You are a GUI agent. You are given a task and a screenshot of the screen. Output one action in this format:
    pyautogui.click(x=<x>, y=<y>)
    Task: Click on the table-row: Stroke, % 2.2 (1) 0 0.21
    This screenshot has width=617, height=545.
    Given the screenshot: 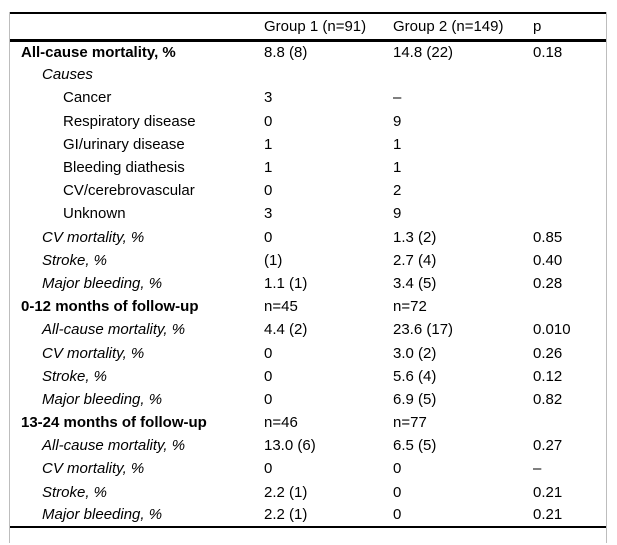 What is the action you would take?
    pyautogui.click(x=308, y=492)
    